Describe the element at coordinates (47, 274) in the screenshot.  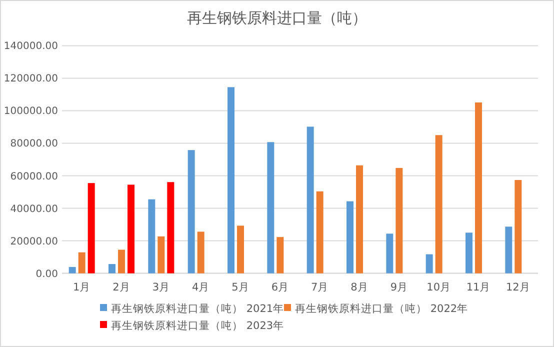
I see `y-tick-label: 0.00` at that location.